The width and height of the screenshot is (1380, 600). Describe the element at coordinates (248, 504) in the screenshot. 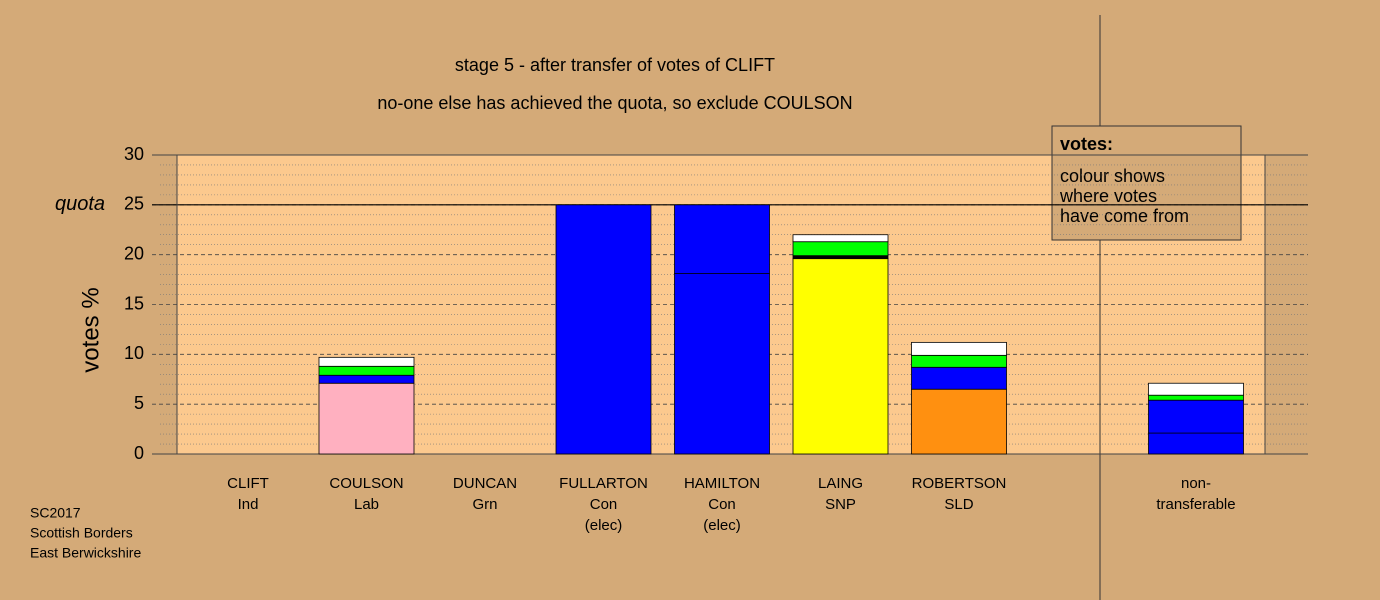

I see `x-tick-label: Ind` at that location.